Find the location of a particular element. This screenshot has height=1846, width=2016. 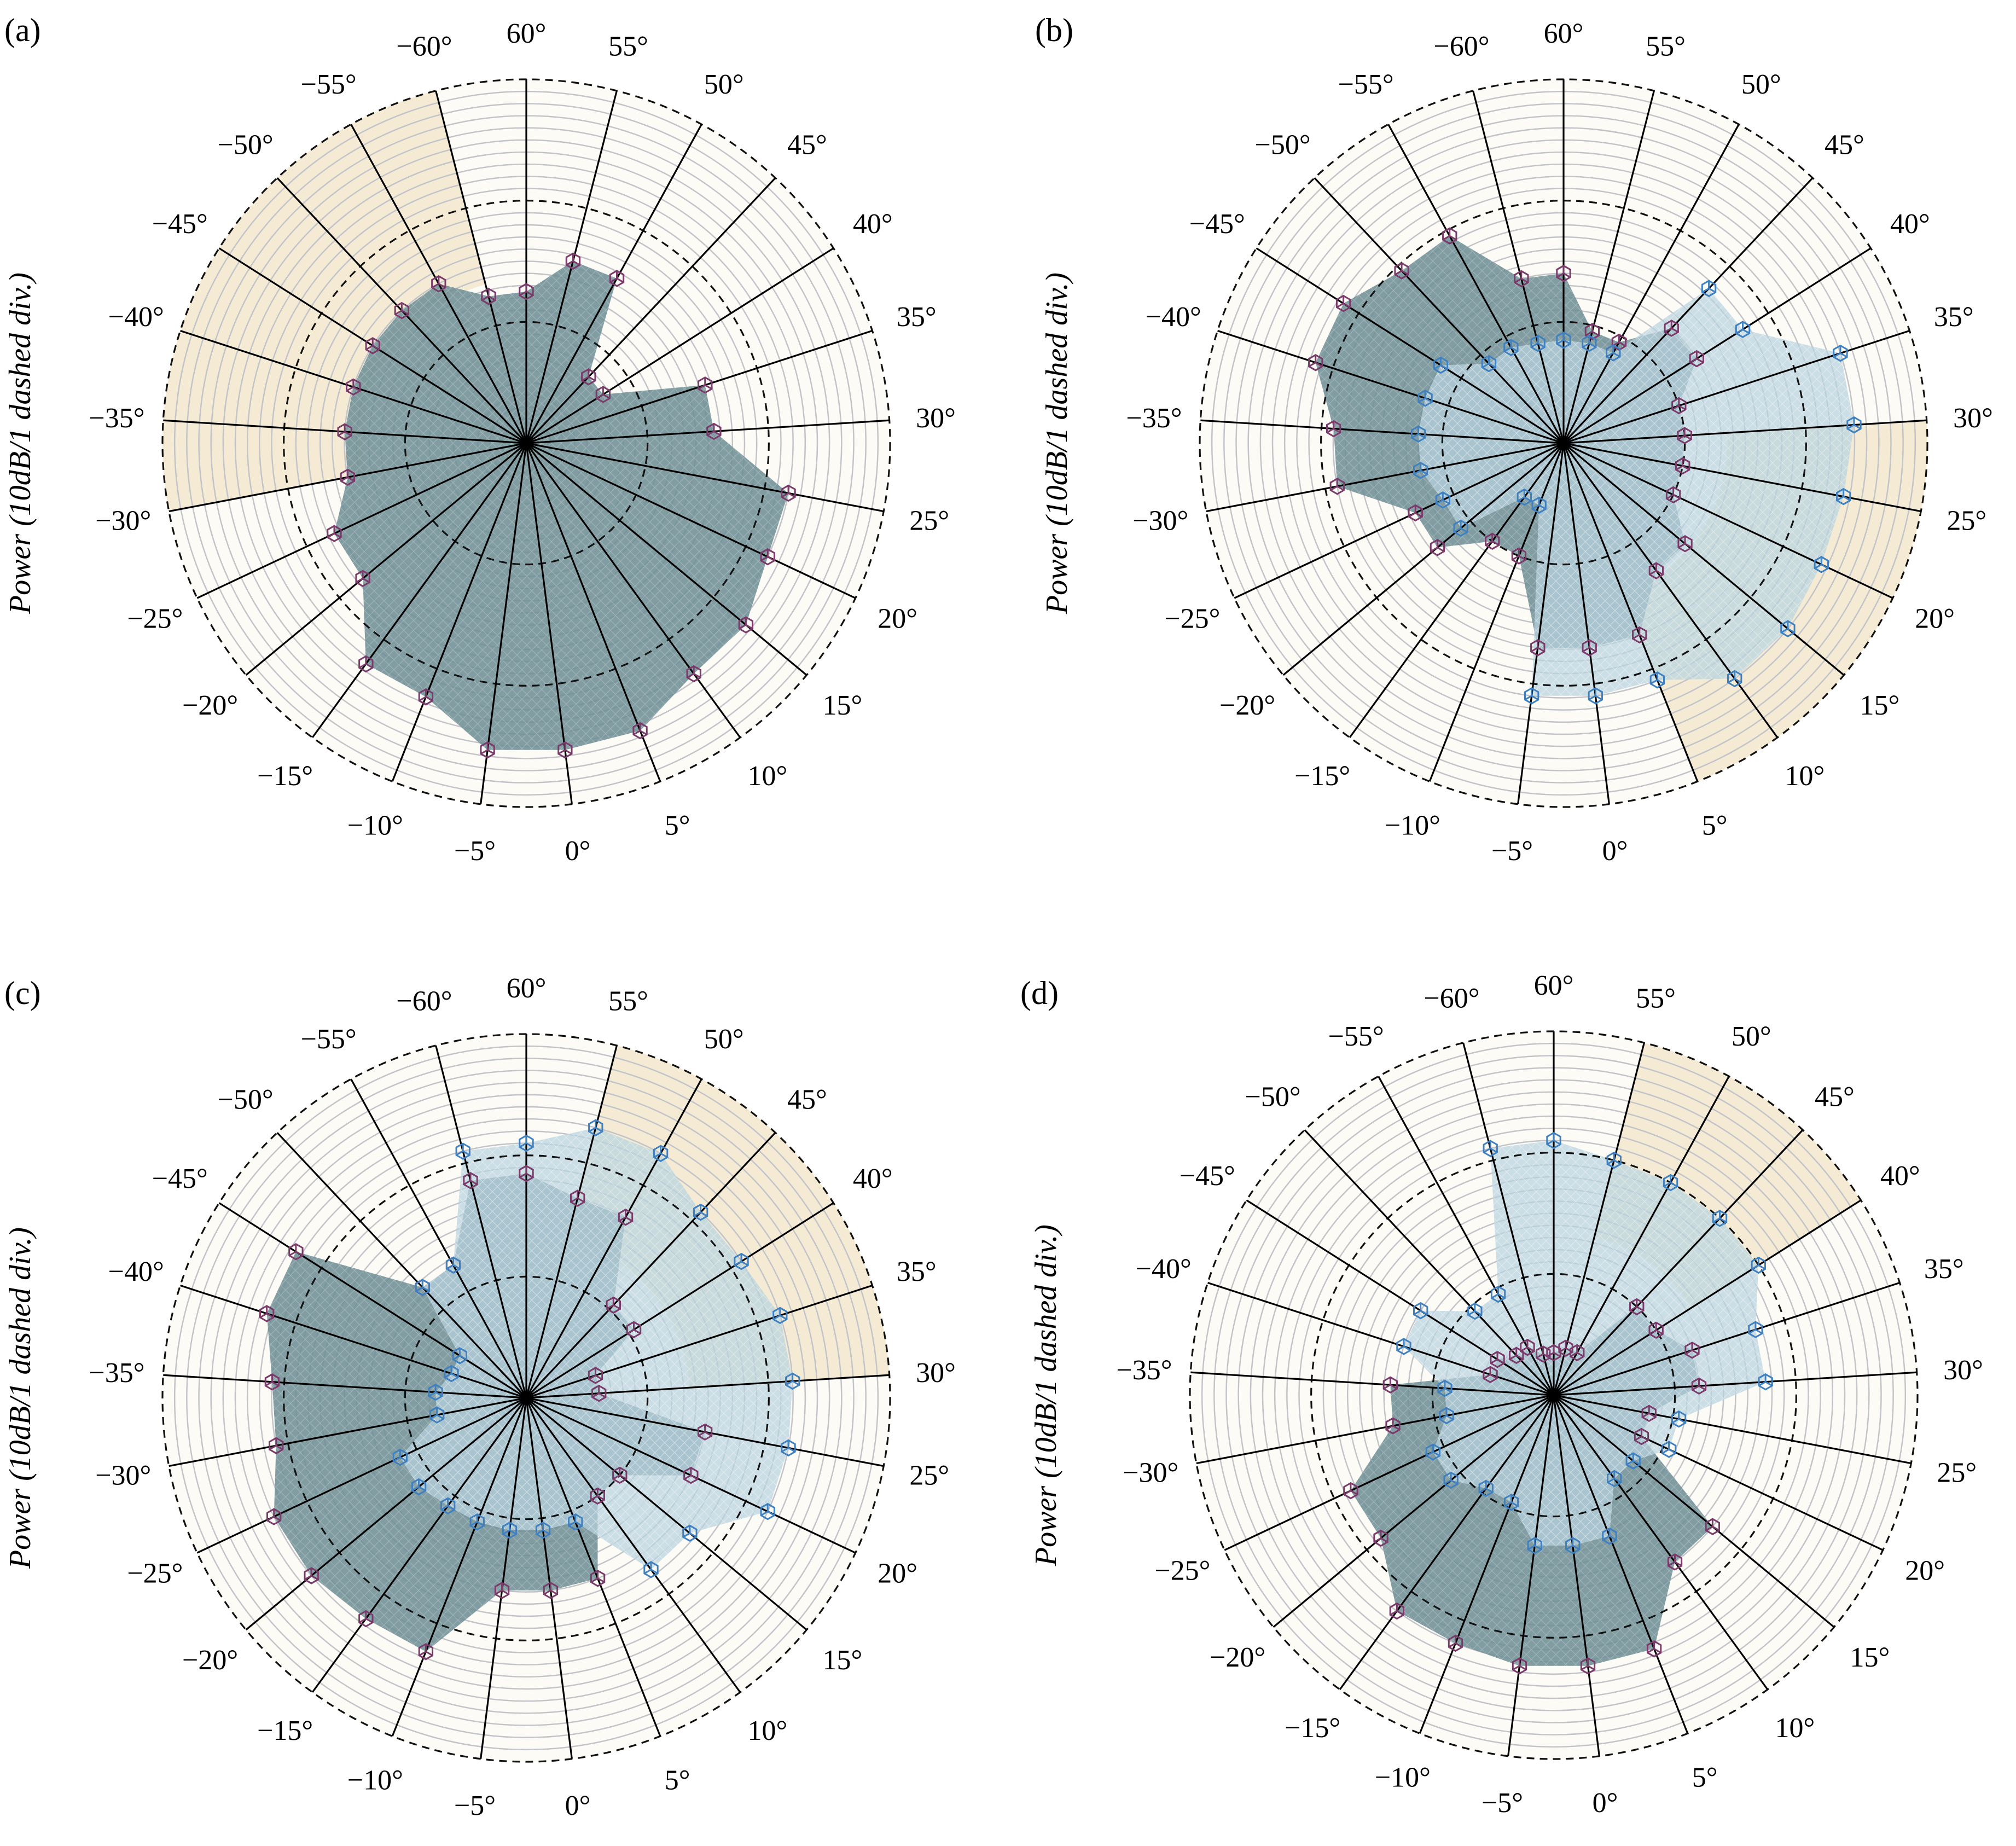

angle-tick-label: −15° is located at coordinates (1322, 777).